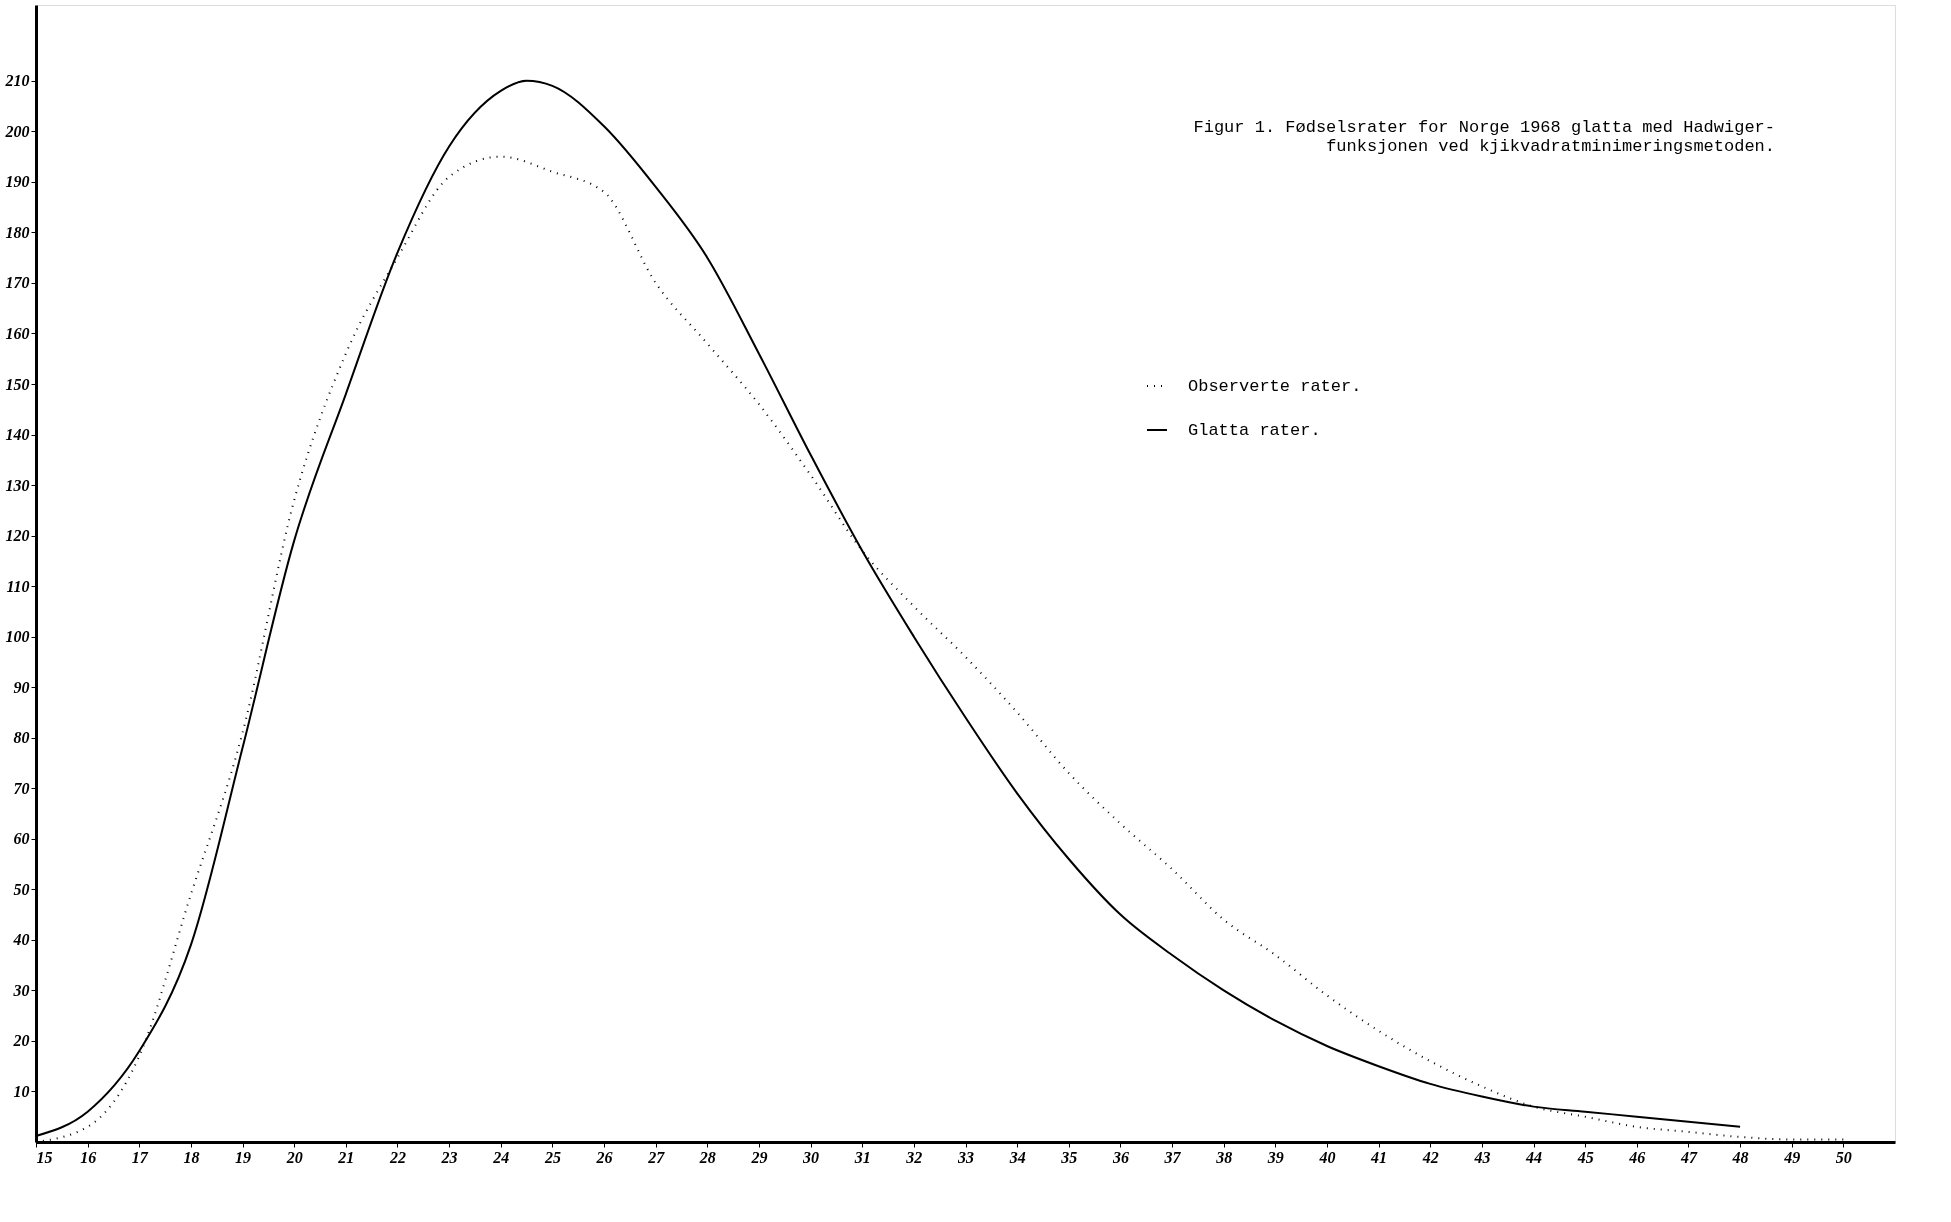  What do you see at coordinates (21, 788) in the screenshot?
I see `y-tick-label: 70` at bounding box center [21, 788].